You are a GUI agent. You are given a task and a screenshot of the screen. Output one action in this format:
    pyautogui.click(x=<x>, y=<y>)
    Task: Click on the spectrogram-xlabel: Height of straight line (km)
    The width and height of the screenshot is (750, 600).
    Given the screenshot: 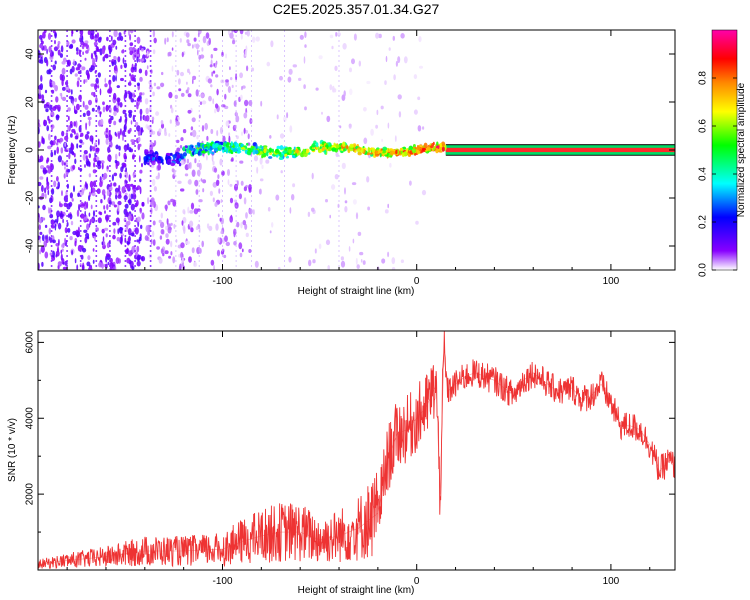 What is the action you would take?
    pyautogui.click(x=356, y=291)
    